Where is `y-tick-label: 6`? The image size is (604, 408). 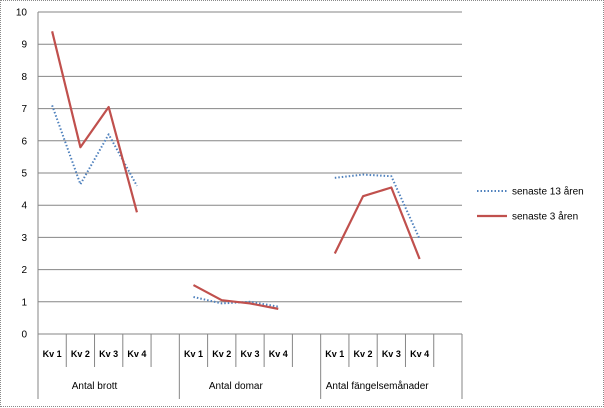 y-tick-label: 6 is located at coordinates (24, 141).